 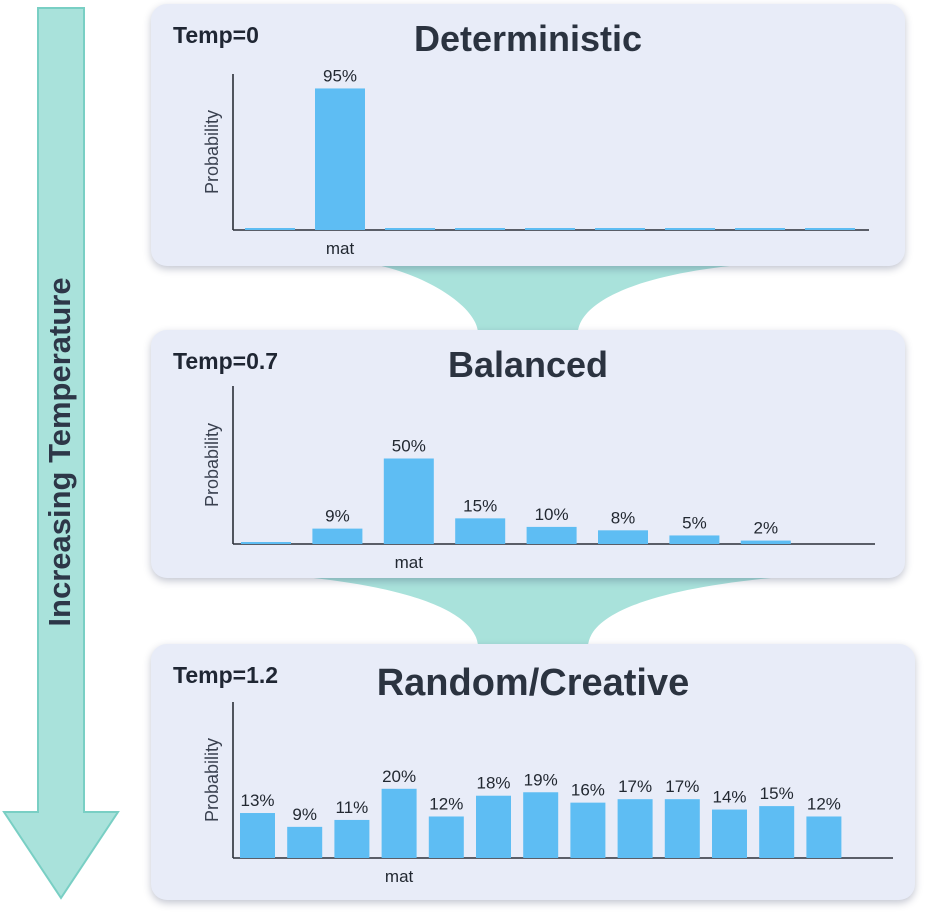 I want to click on data-label: 8%, so click(x=623, y=517).